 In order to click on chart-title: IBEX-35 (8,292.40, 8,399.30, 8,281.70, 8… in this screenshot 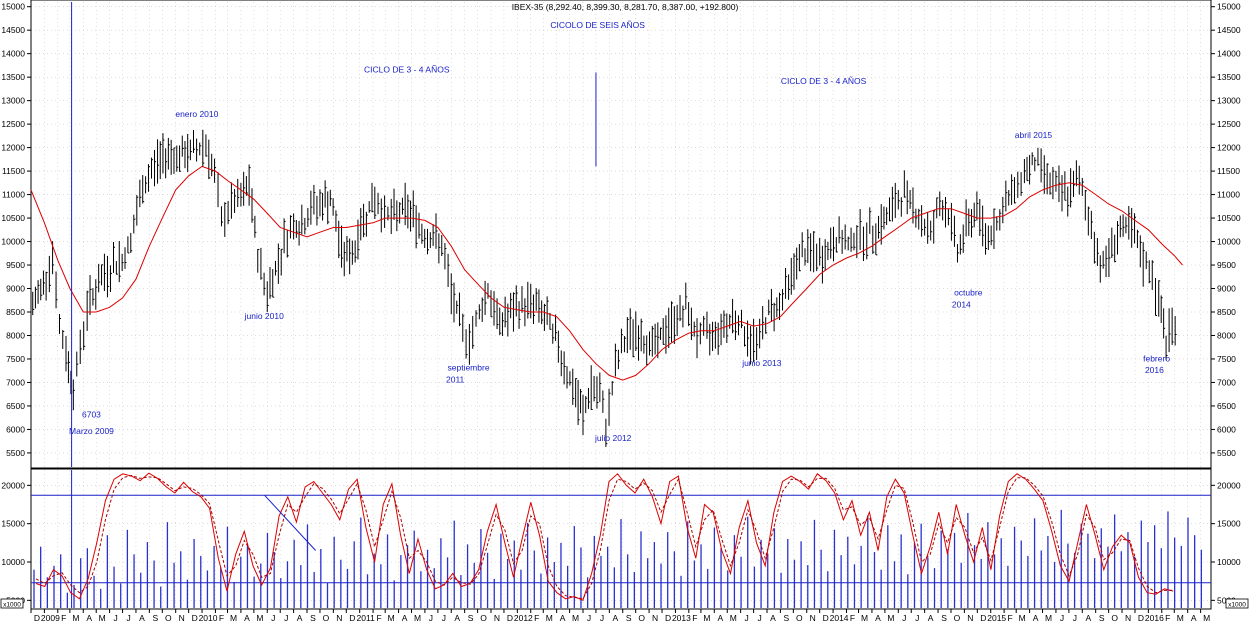, I will do `click(625, 7)`.